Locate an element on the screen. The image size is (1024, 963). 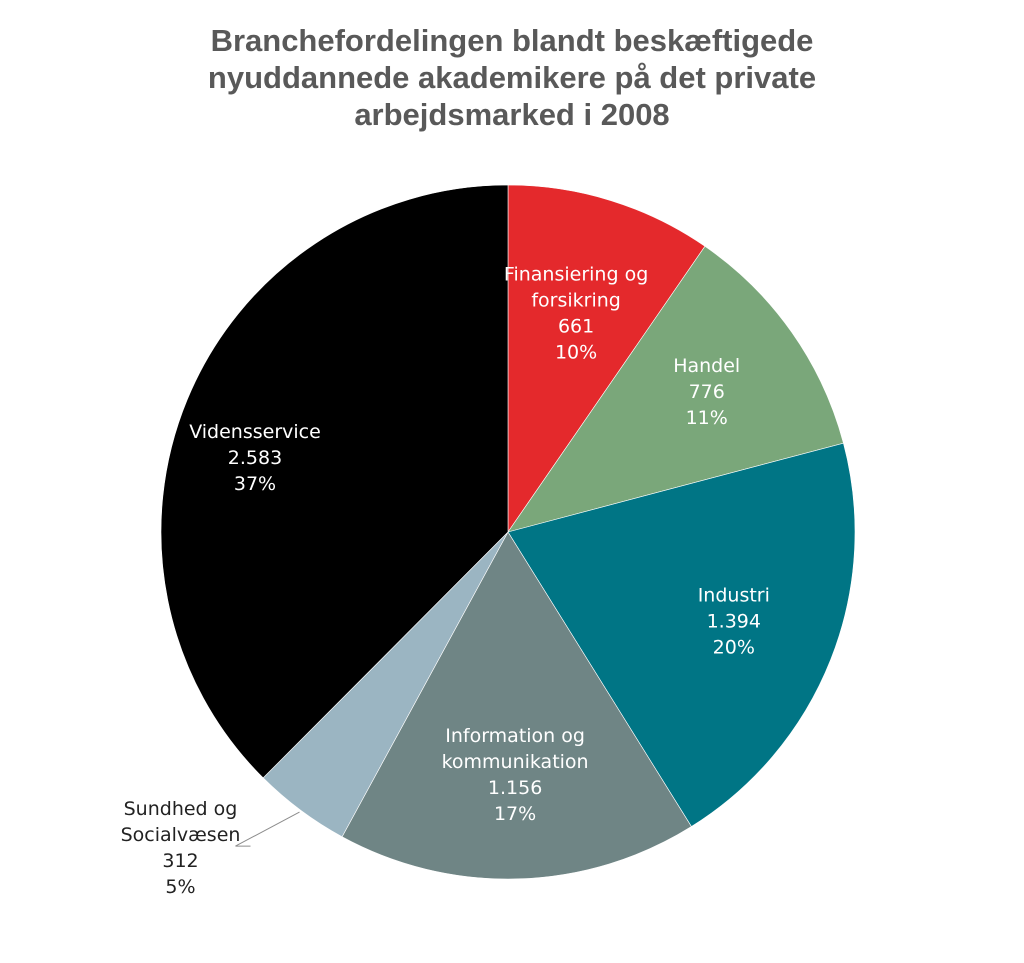
slice-label-percent: 20% is located at coordinates (734, 648).